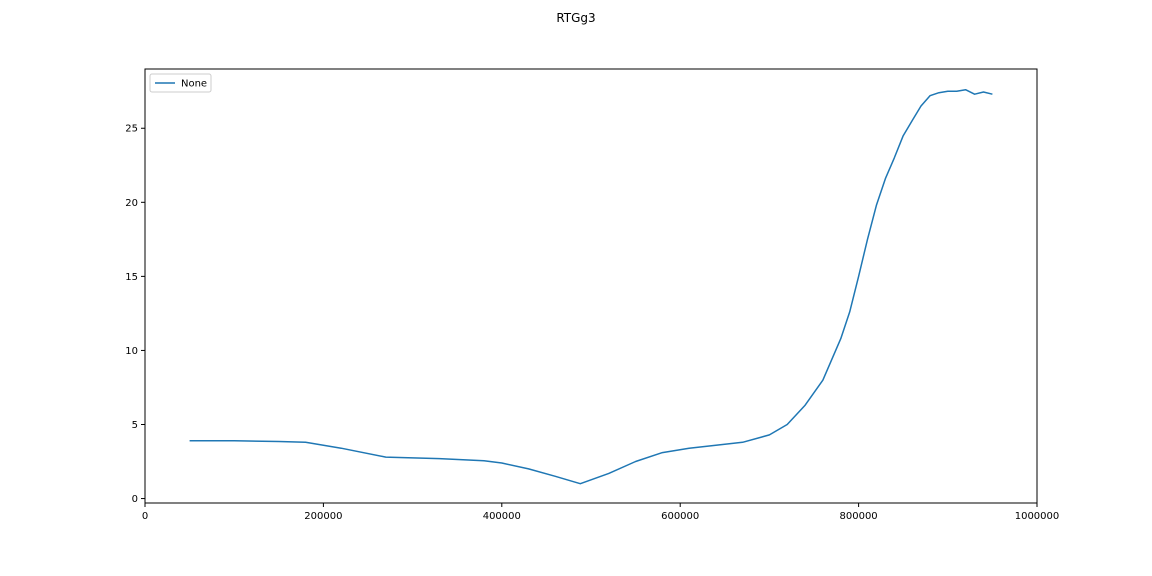 The height and width of the screenshot is (576, 1152). I want to click on x-tick-label: 600000, so click(680, 516).